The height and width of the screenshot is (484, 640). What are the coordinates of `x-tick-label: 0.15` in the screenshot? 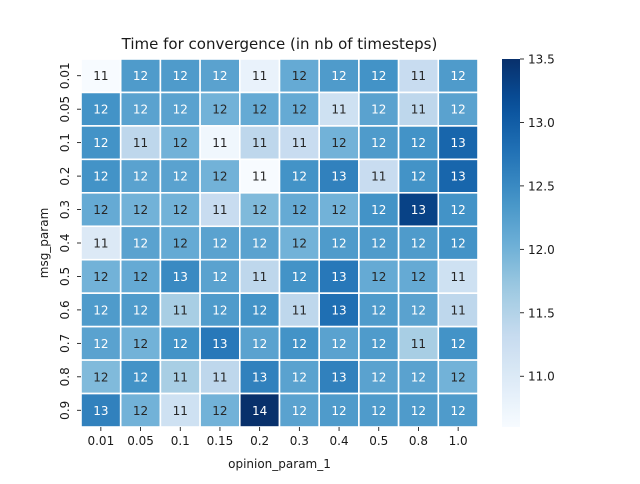 It's located at (220, 441).